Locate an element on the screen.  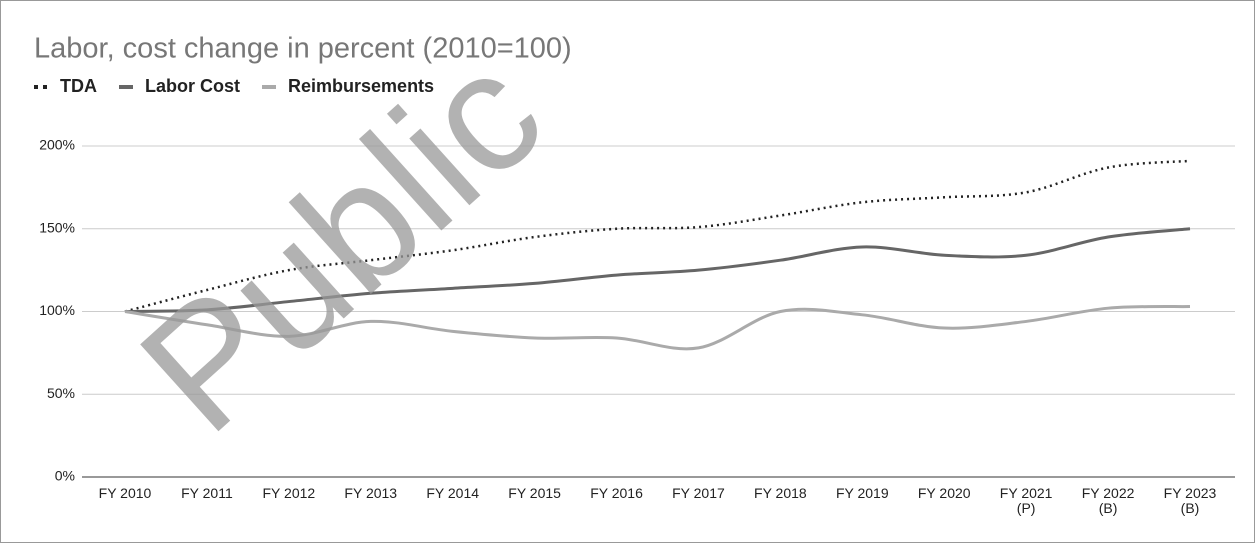
x-tick-label: FY 2020 is located at coordinates (944, 493).